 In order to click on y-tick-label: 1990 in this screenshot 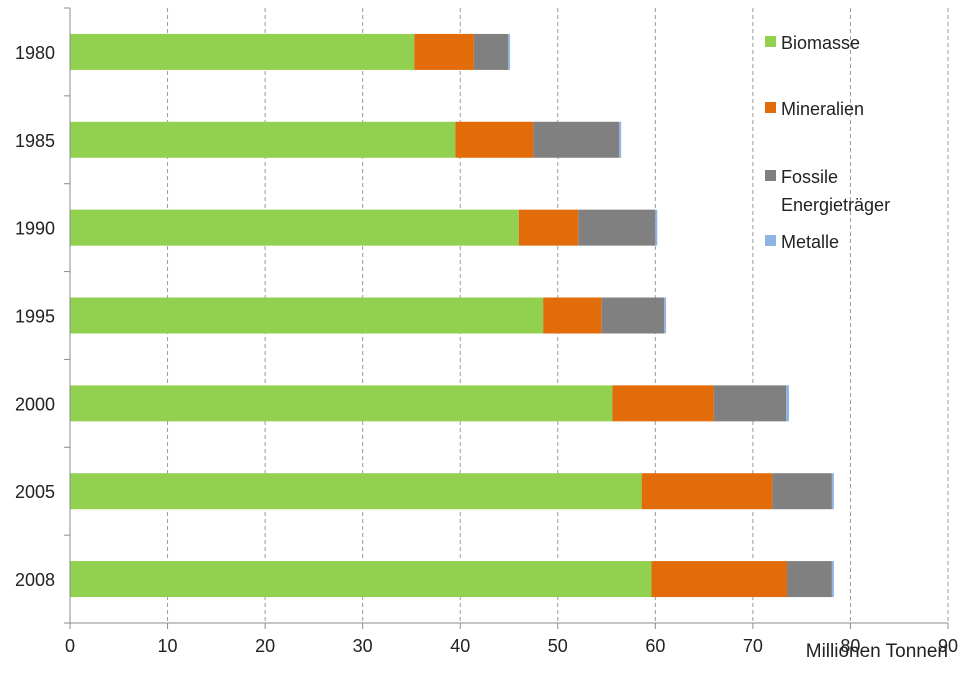, I will do `click(35, 229)`.